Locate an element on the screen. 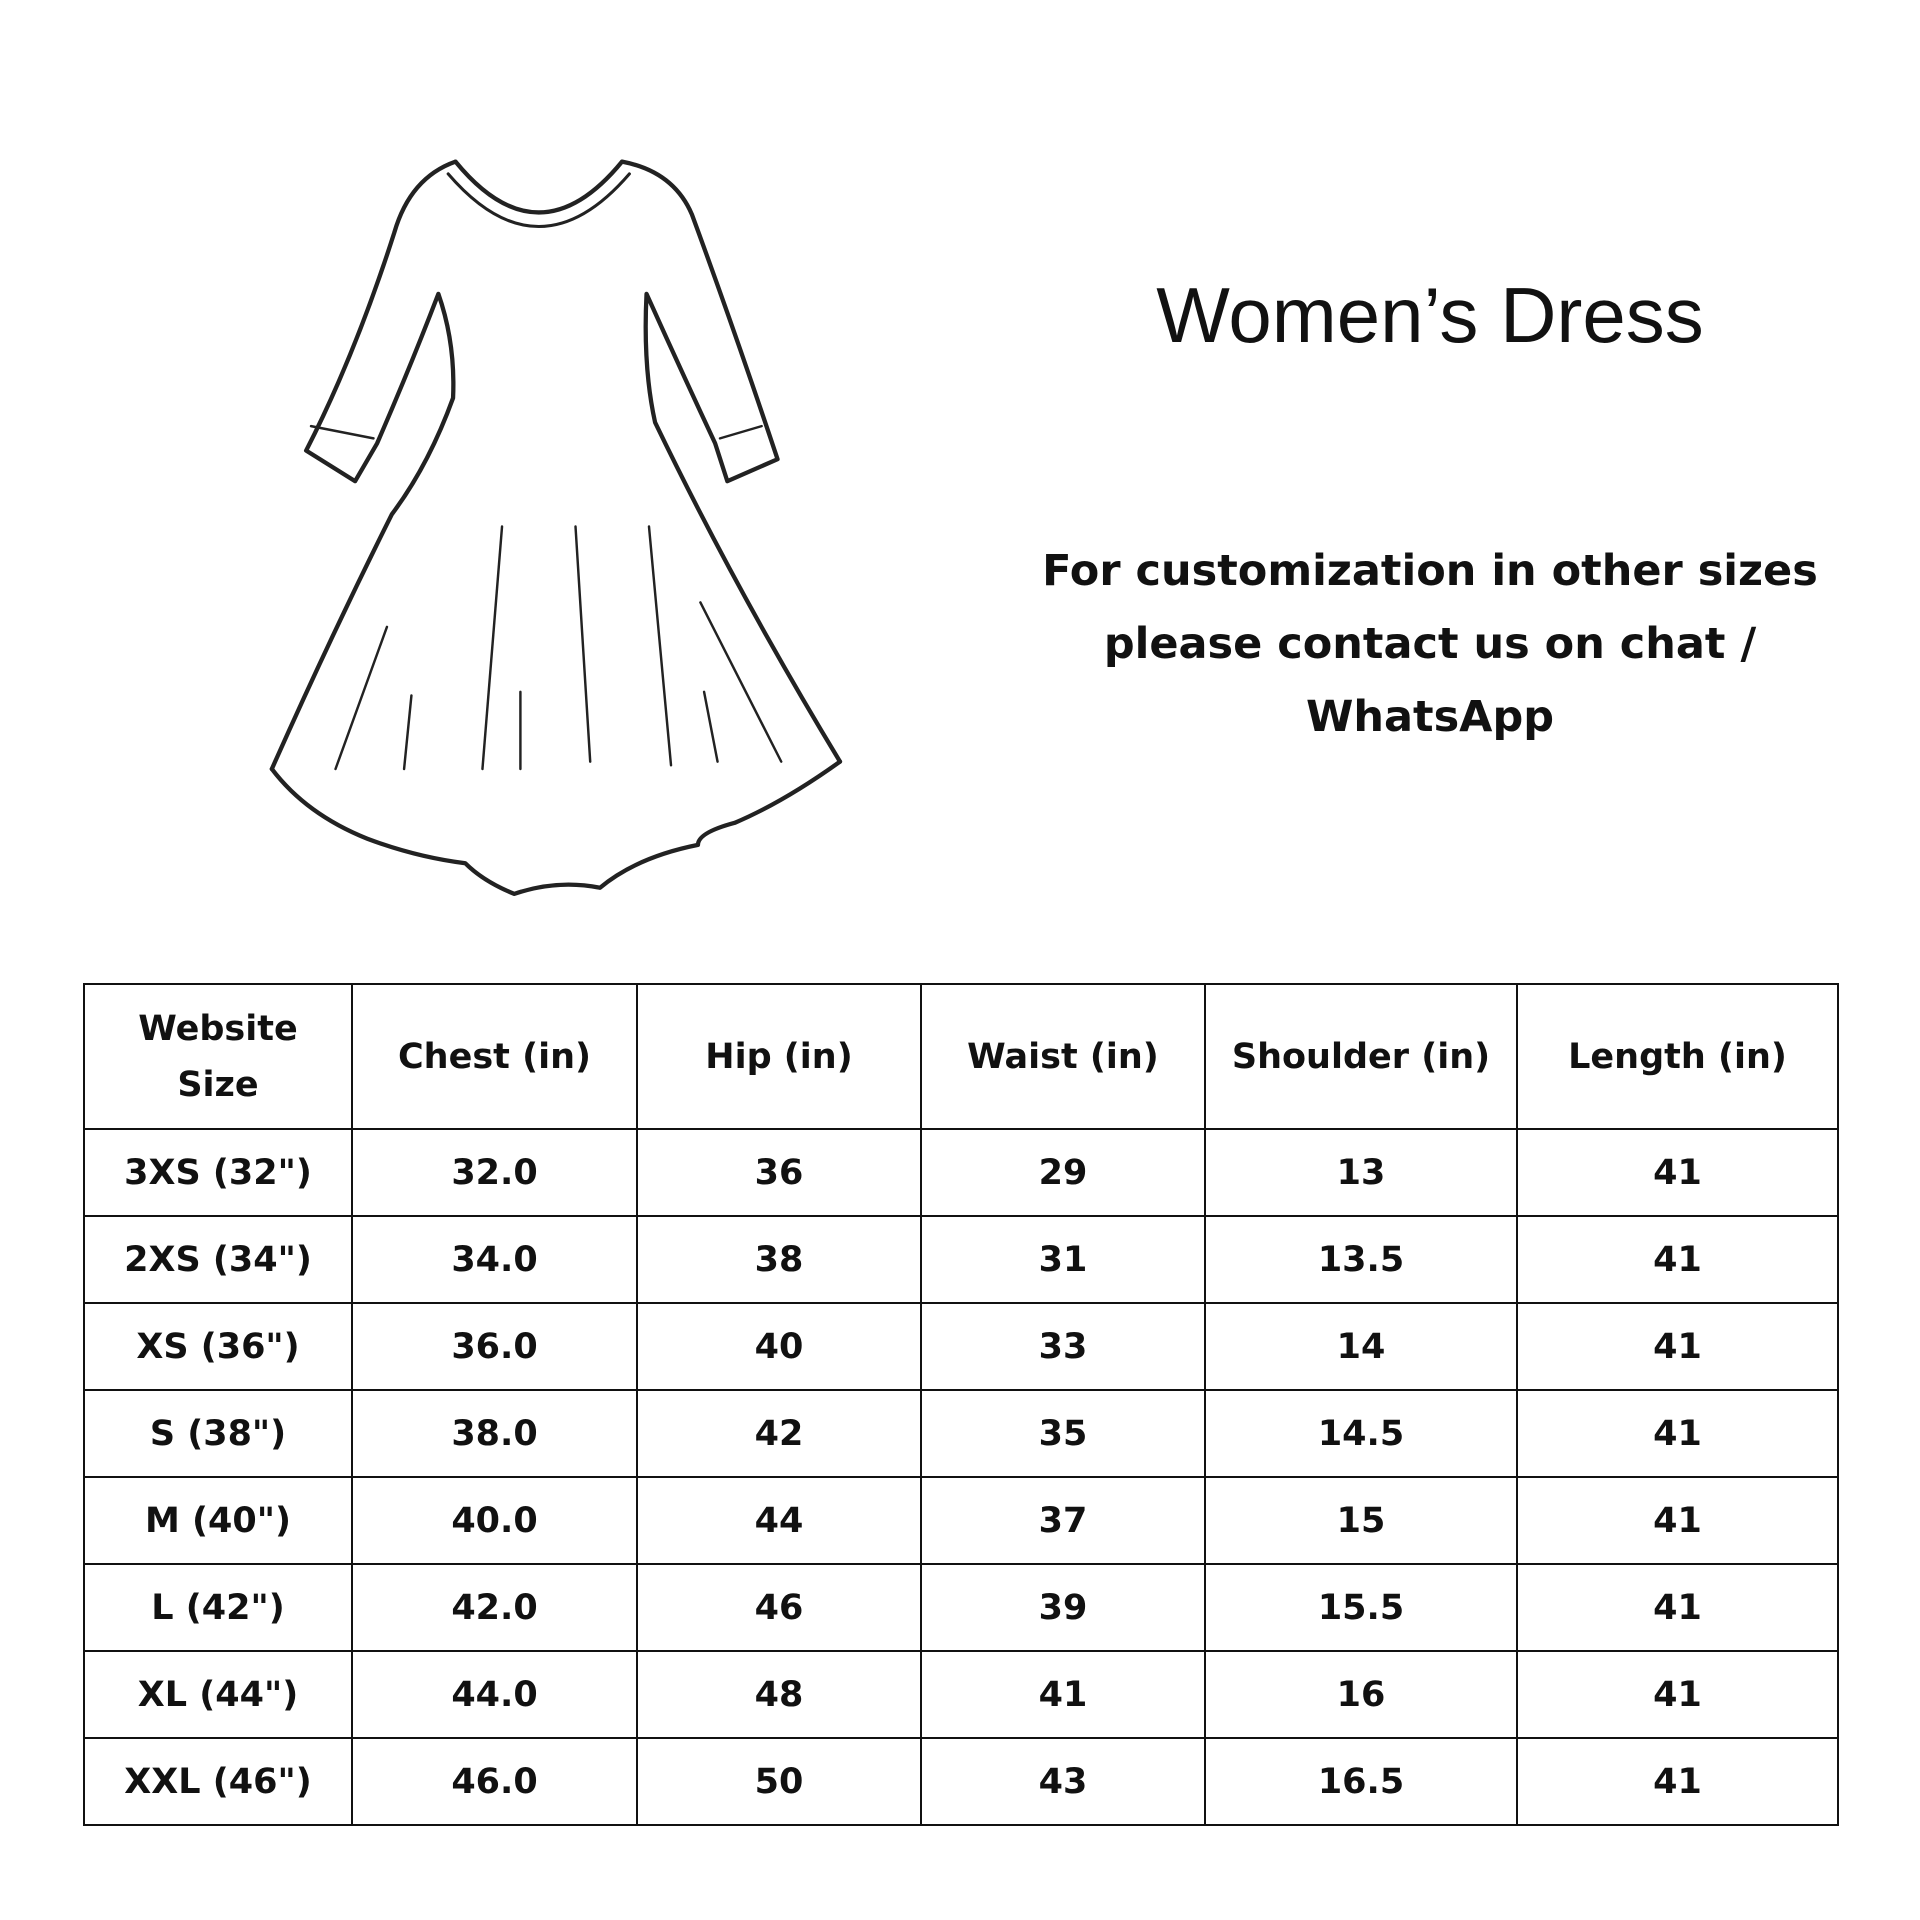 Image resolution: width=1920 pixels, height=1920 pixels. cell-waist: 35 is located at coordinates (1063, 1433).